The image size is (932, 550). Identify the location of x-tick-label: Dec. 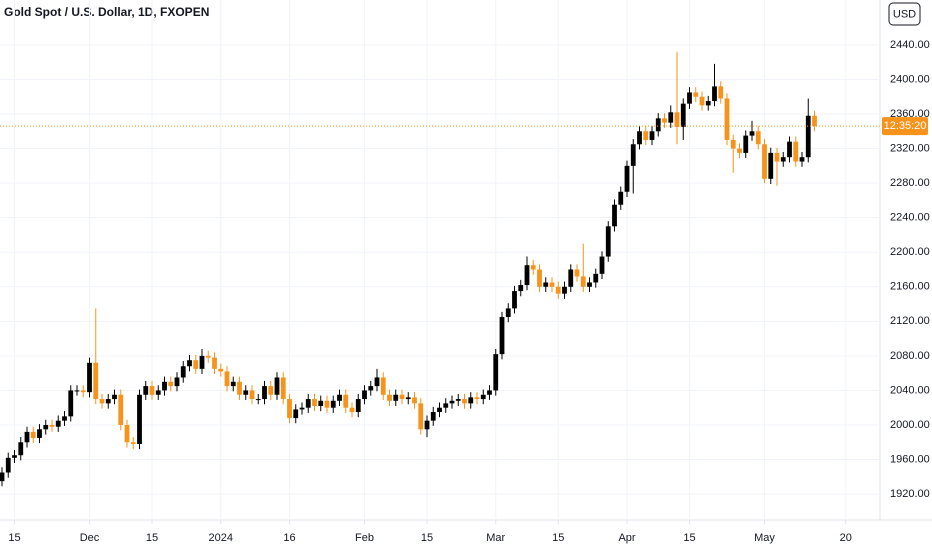
(90, 538).